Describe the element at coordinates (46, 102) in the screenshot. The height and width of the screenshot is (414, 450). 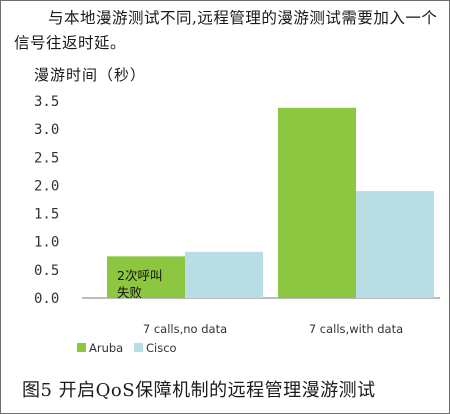
I see `y-tick-label: 3.5` at that location.